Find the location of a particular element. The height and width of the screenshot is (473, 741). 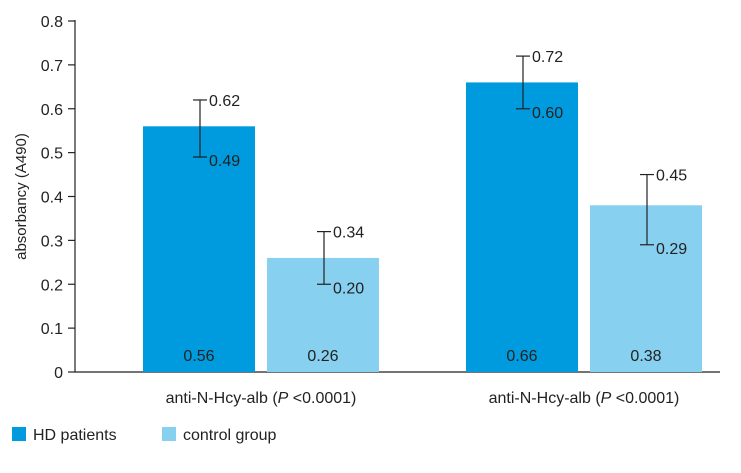

error-low-label: 0.49 is located at coordinates (224, 161).